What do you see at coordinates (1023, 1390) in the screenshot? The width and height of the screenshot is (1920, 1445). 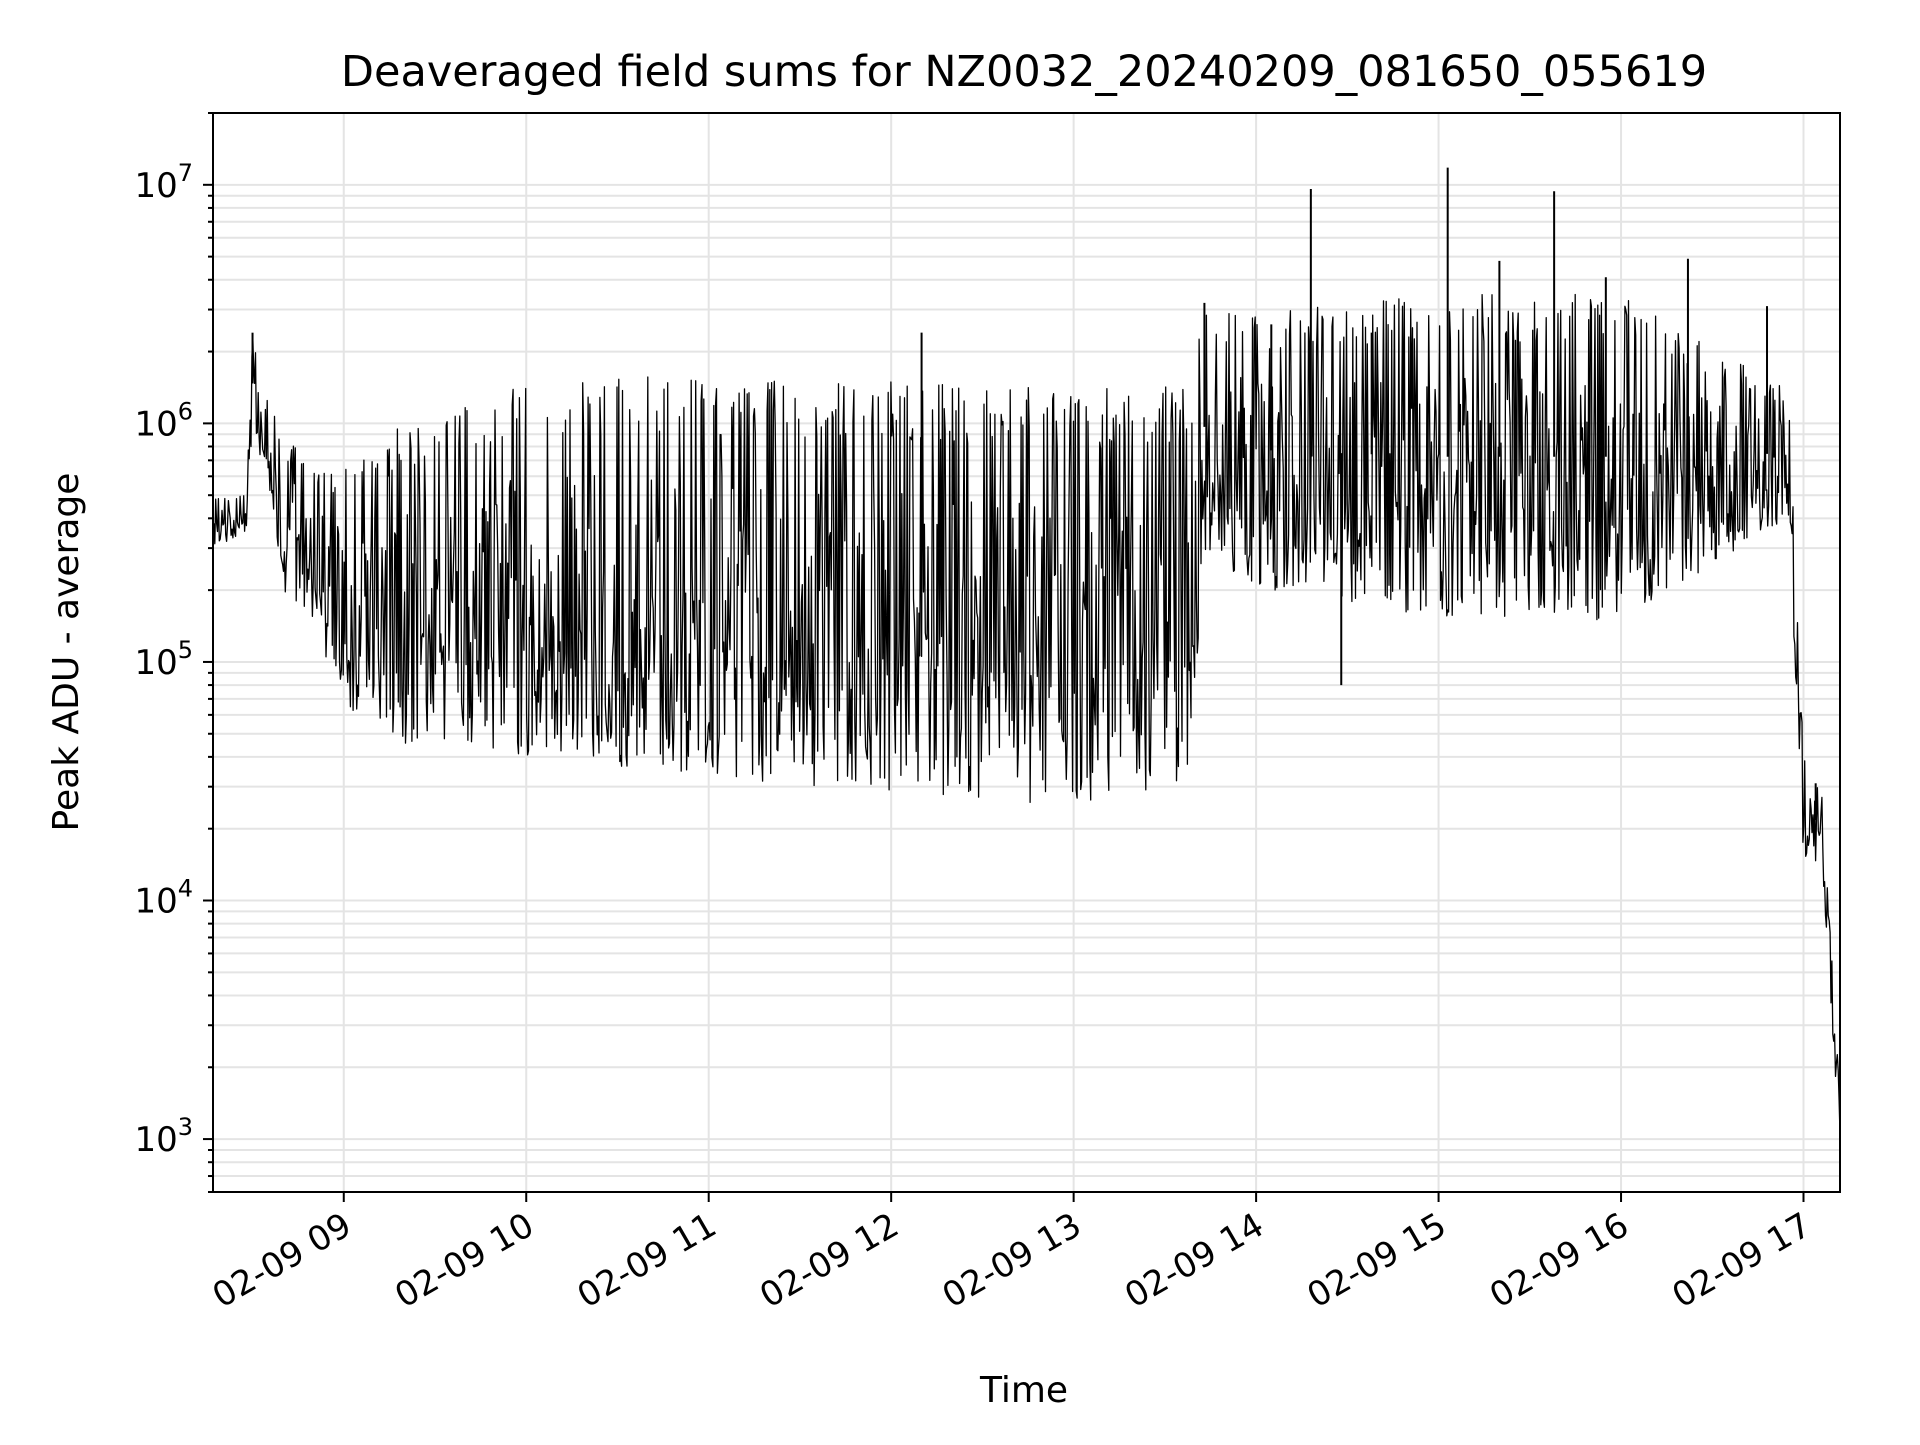 I see `x-axis-label: Time` at bounding box center [1023, 1390].